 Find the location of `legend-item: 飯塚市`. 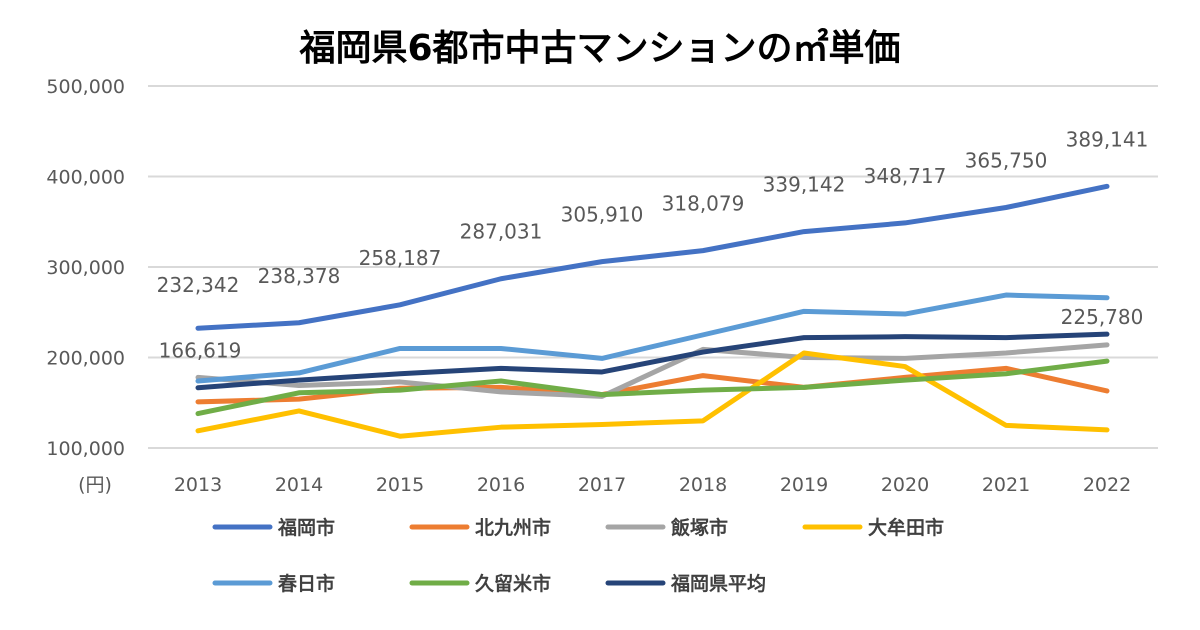

legend-item: 飯塚市 is located at coordinates (666, 527).